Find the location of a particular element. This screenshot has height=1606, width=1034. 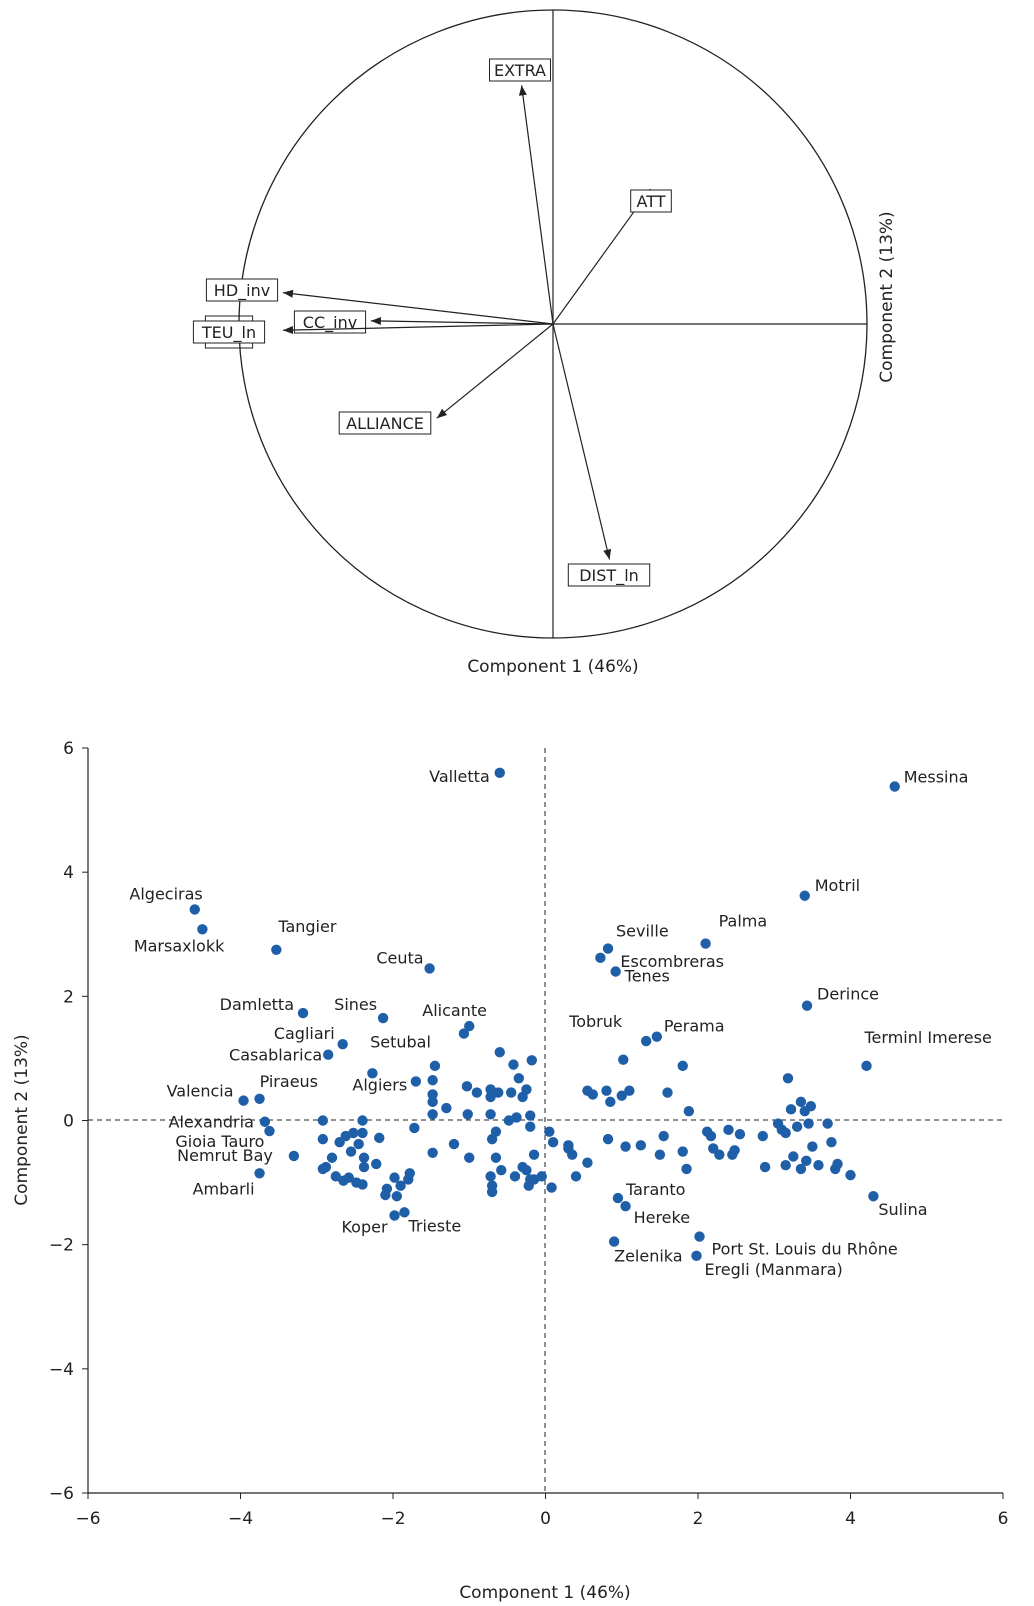

vector-dist-ln is located at coordinates (581, 441).